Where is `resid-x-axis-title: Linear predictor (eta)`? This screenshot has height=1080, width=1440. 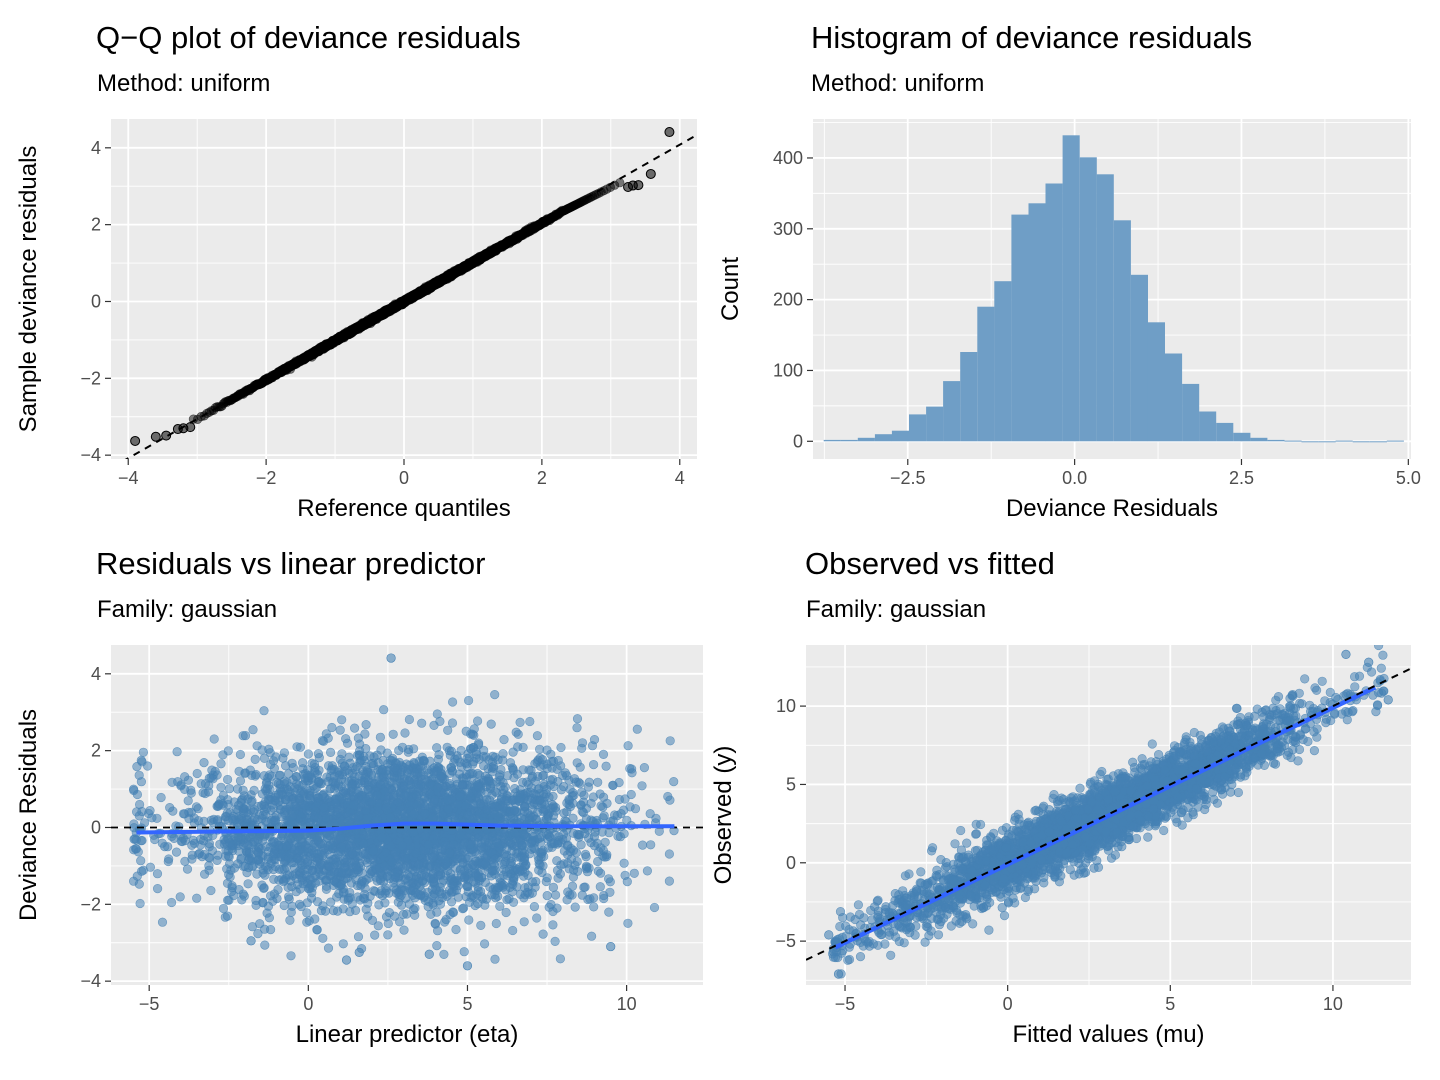 resid-x-axis-title: Linear predictor (eta) is located at coordinates (407, 1034).